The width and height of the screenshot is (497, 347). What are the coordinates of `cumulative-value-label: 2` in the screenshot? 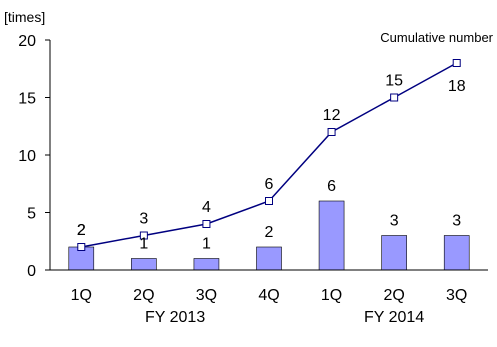 It's located at (81, 230).